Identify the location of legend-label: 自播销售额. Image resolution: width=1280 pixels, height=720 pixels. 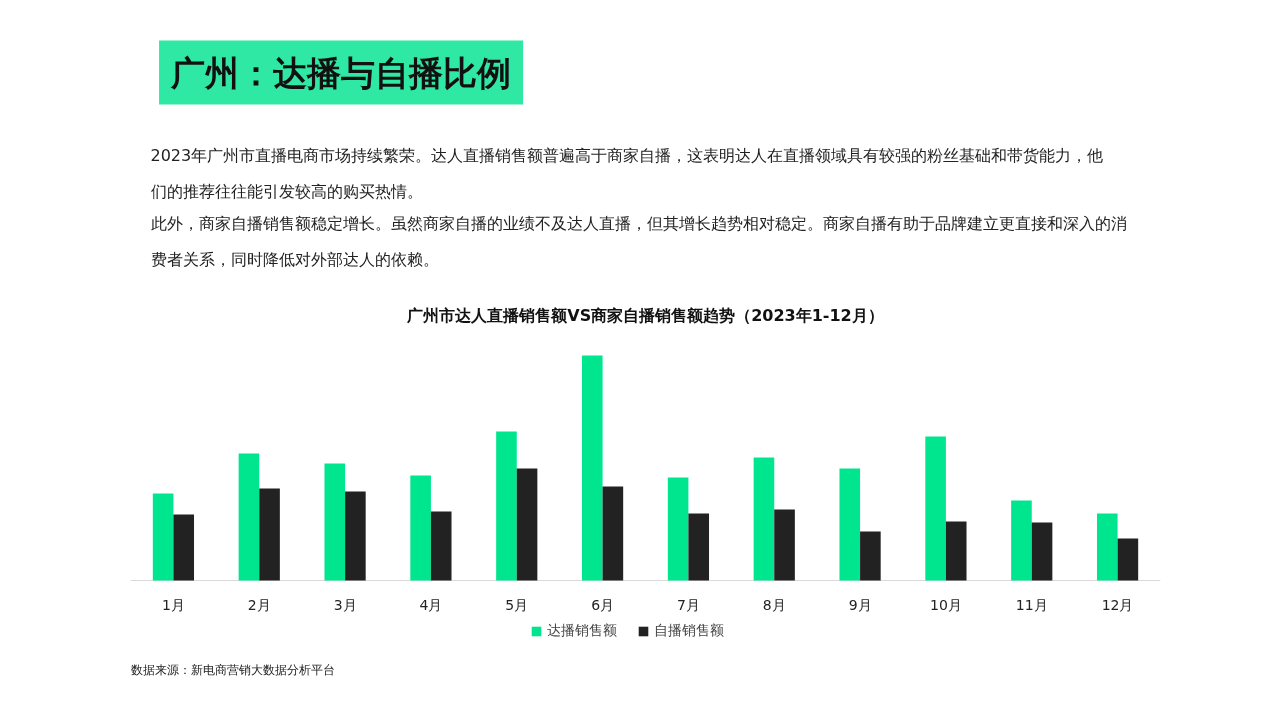
(689, 631).